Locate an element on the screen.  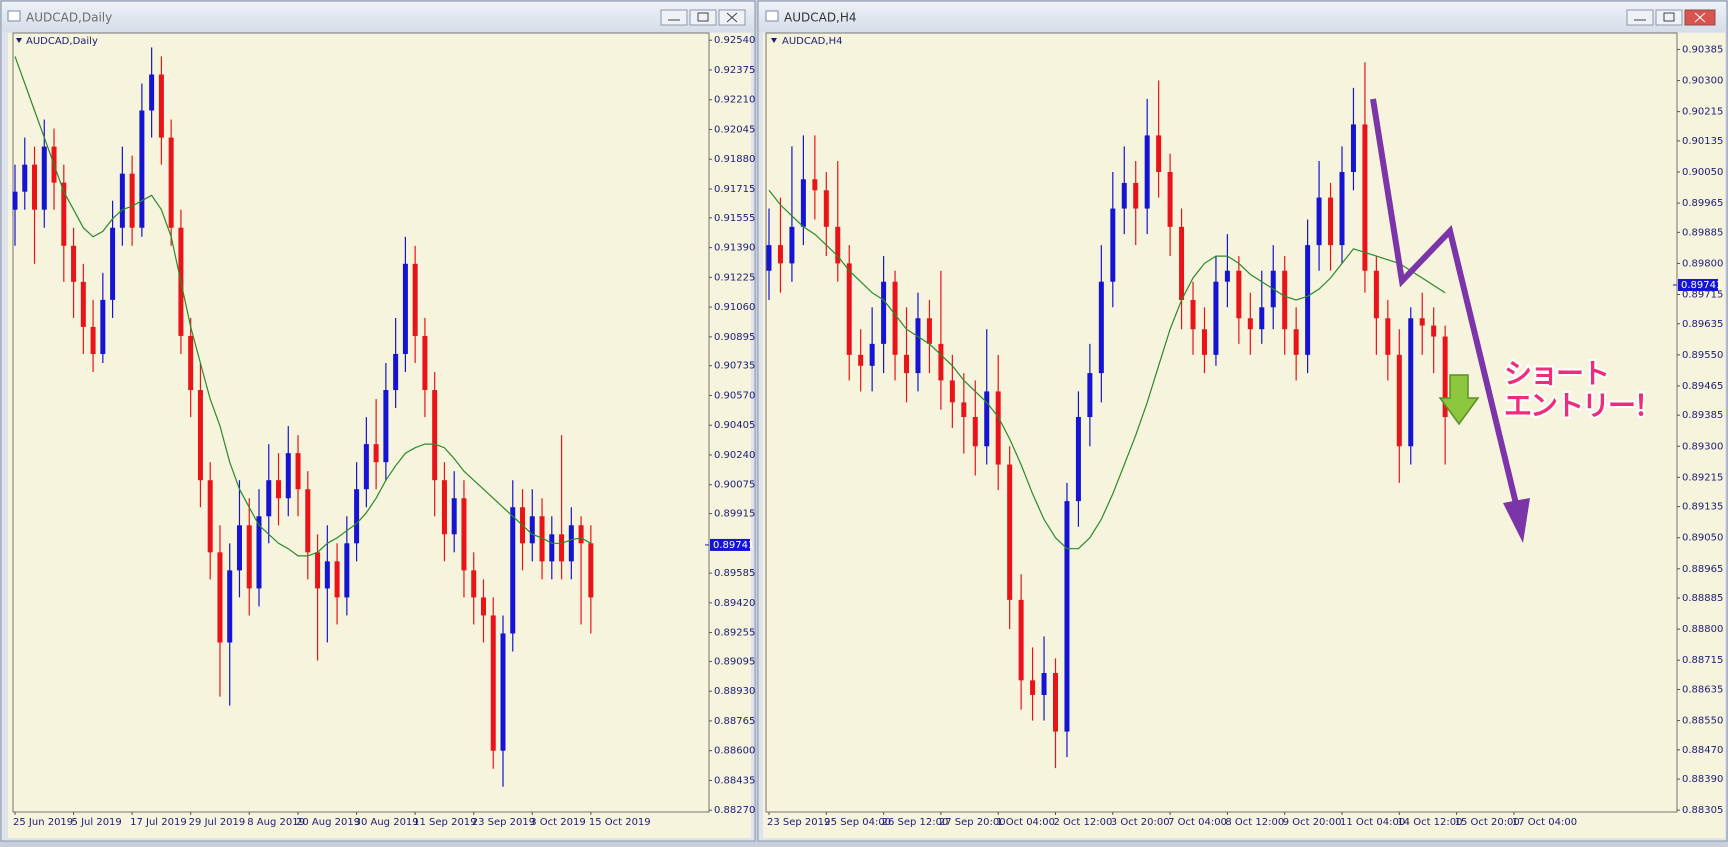
x-tick-label: 25 Jun 2019 is located at coordinates (43, 822).